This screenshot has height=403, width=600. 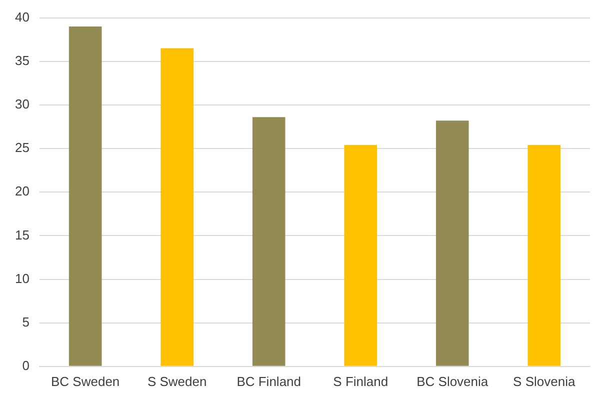 I want to click on y-tick-label: 30, so click(x=22, y=104).